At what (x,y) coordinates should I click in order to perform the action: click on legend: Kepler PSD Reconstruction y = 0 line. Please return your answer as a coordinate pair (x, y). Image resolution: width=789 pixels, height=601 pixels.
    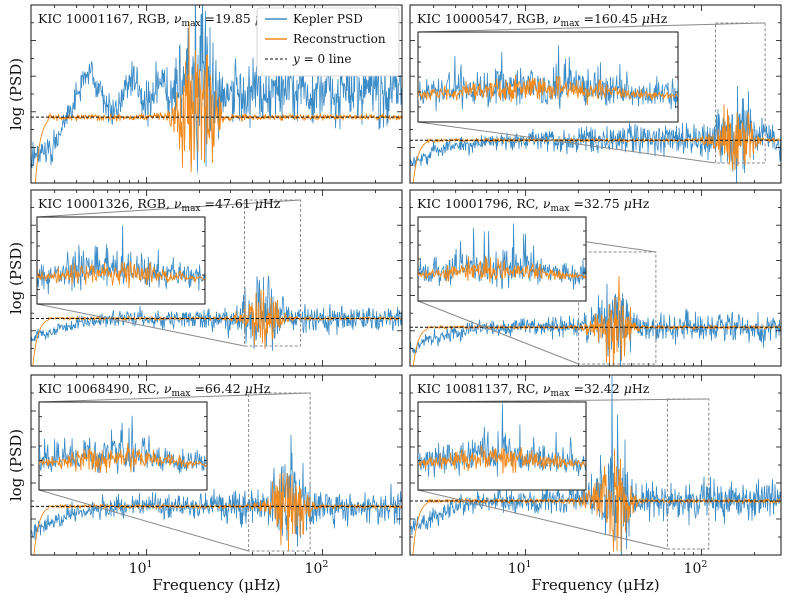
    Looking at the image, I should click on (328, 42).